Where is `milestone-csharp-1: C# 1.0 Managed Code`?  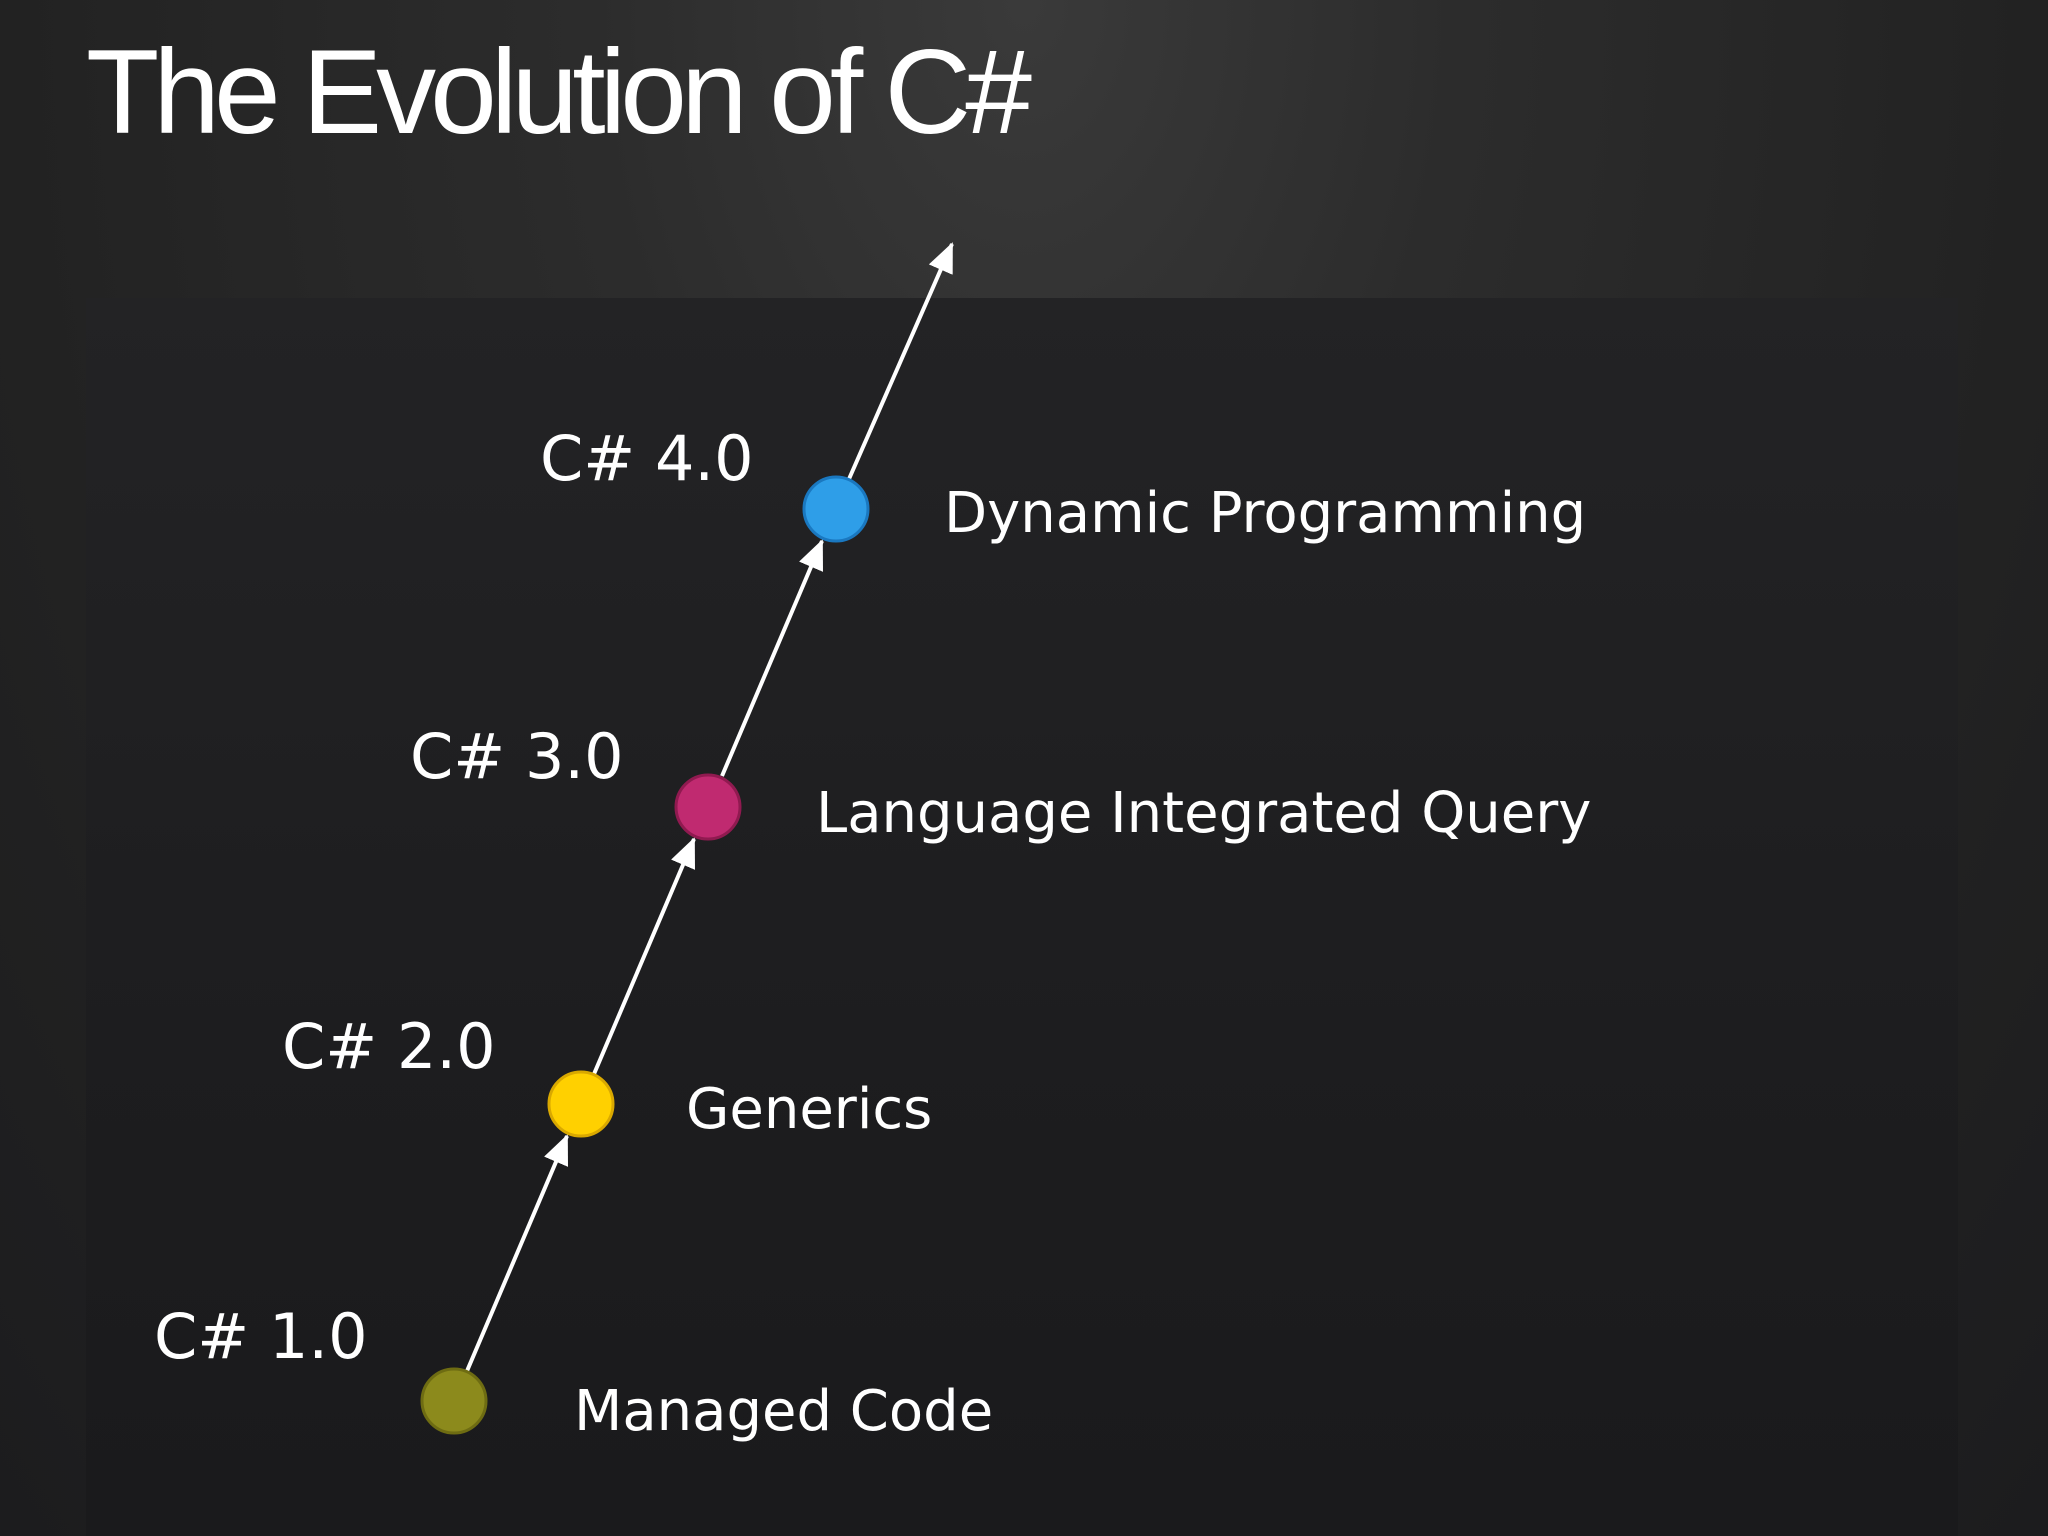
milestone-csharp-1: C# 1.0 Managed Code is located at coordinates (573, 1372).